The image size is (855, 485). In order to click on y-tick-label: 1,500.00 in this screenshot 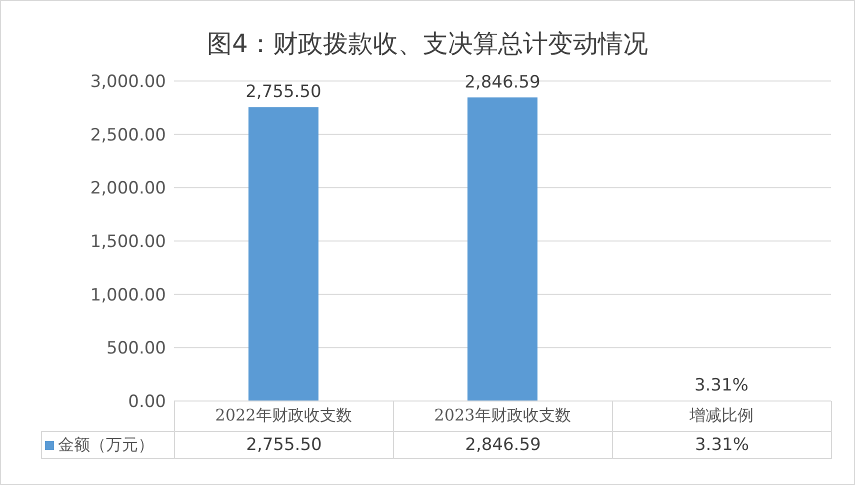, I will do `click(128, 242)`.